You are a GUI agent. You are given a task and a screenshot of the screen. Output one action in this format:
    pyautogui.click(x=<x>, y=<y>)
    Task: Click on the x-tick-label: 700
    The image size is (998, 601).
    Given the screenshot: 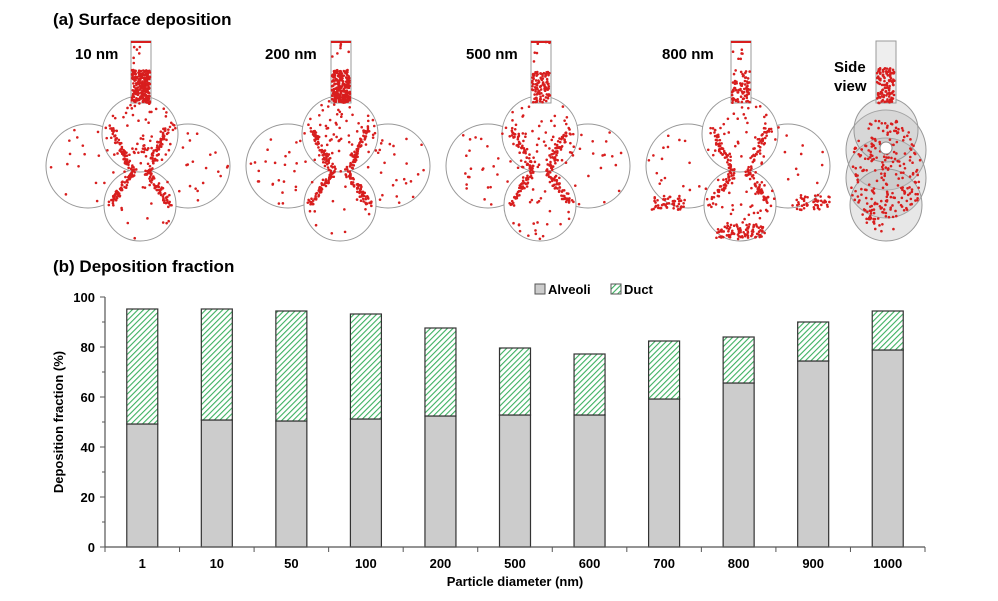 What is the action you would take?
    pyautogui.click(x=664, y=563)
    